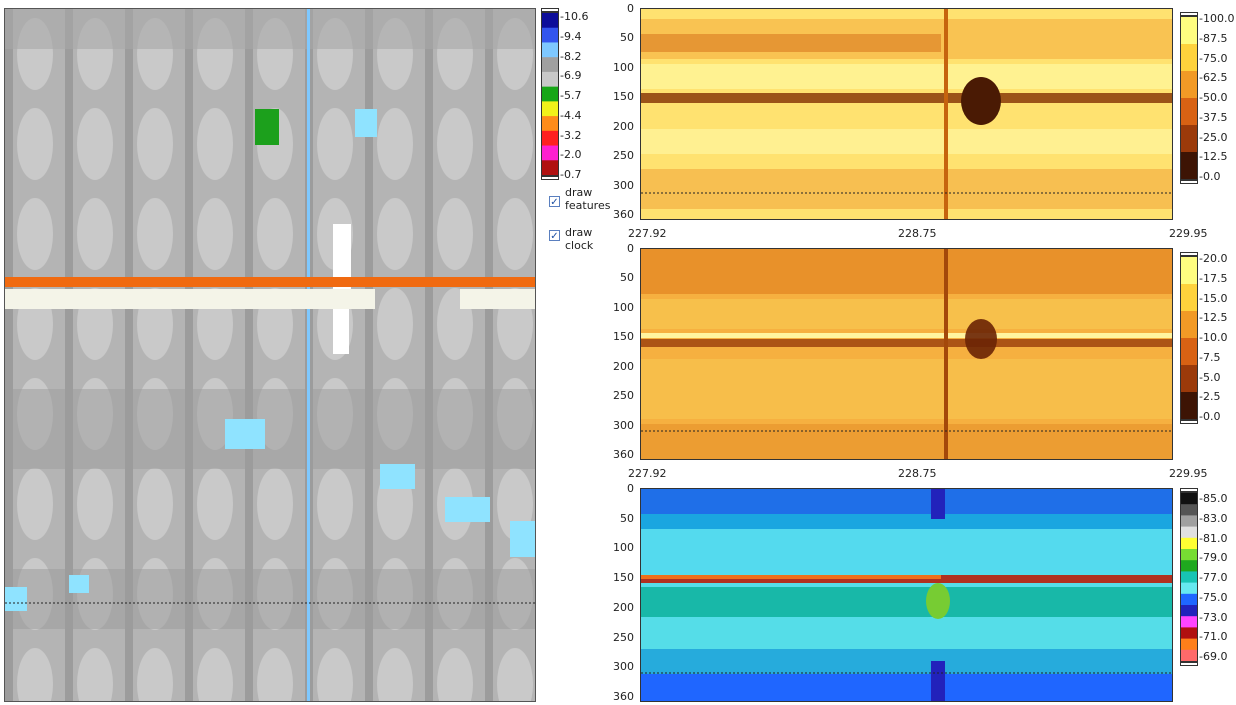  Describe the element at coordinates (623, 607) in the screenshot. I see `y-tick-label: 200` at that location.